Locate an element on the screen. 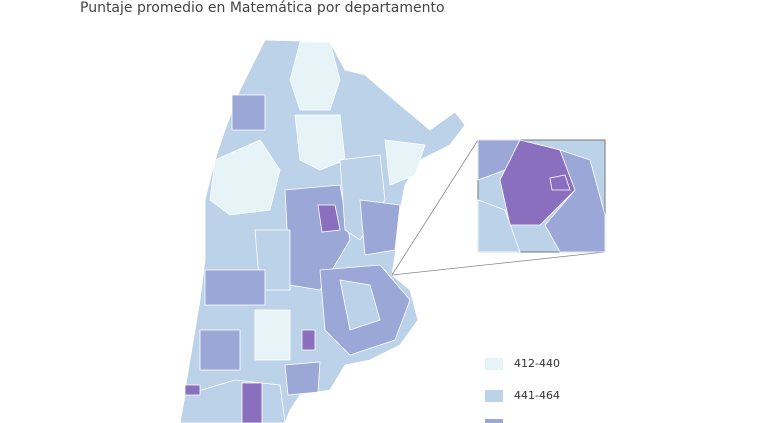 The image size is (760, 423). legend-label: 412-440 is located at coordinates (537, 363).